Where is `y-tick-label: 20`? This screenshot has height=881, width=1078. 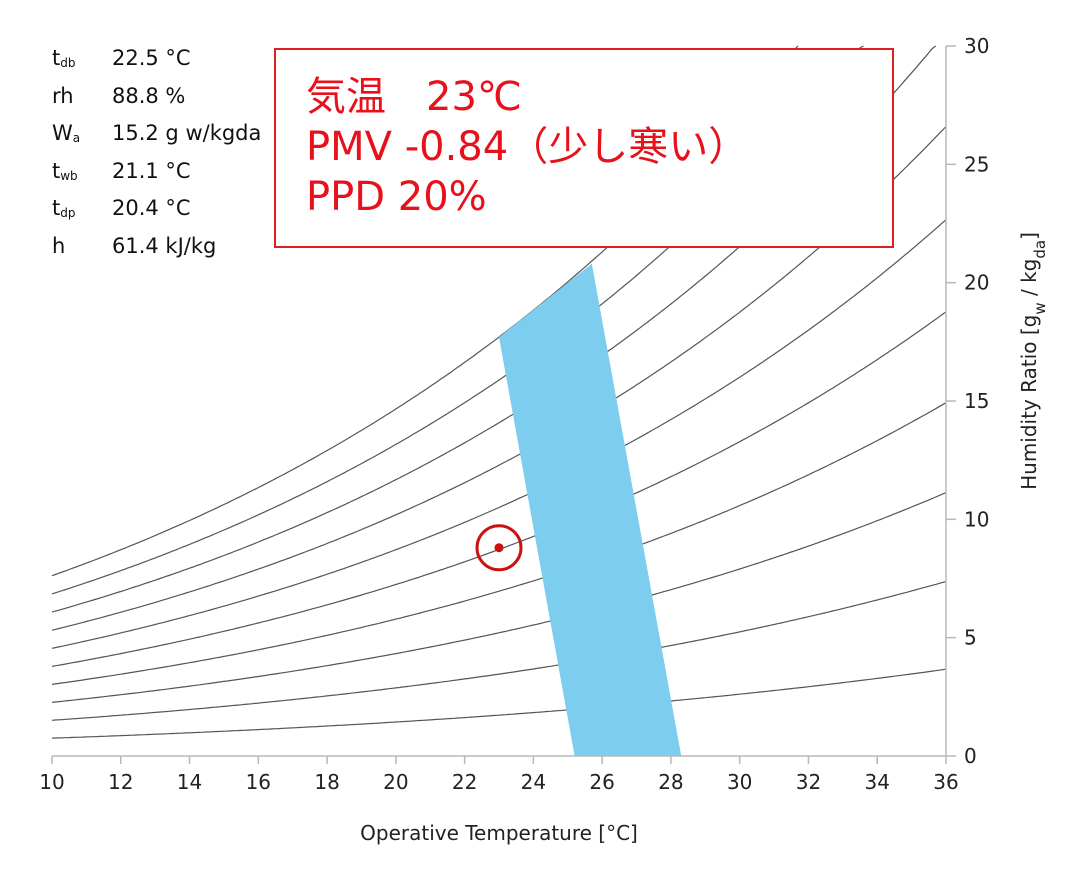
y-tick-label: 20 is located at coordinates (976, 283).